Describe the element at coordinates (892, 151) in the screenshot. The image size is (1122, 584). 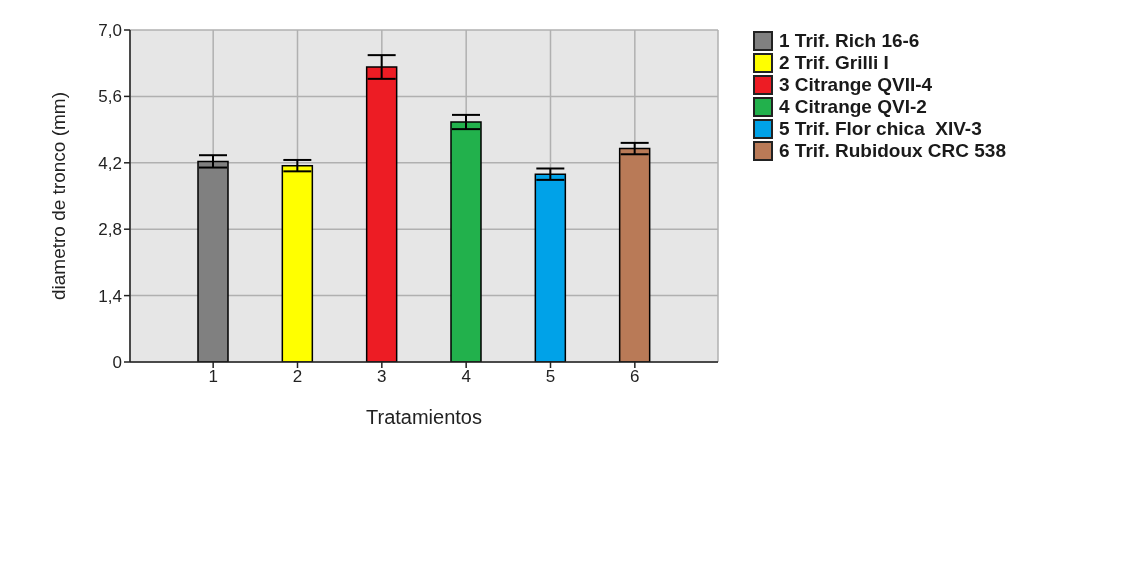
I see `legend-label: 6 Trif. Rubidoux CRC 538` at that location.